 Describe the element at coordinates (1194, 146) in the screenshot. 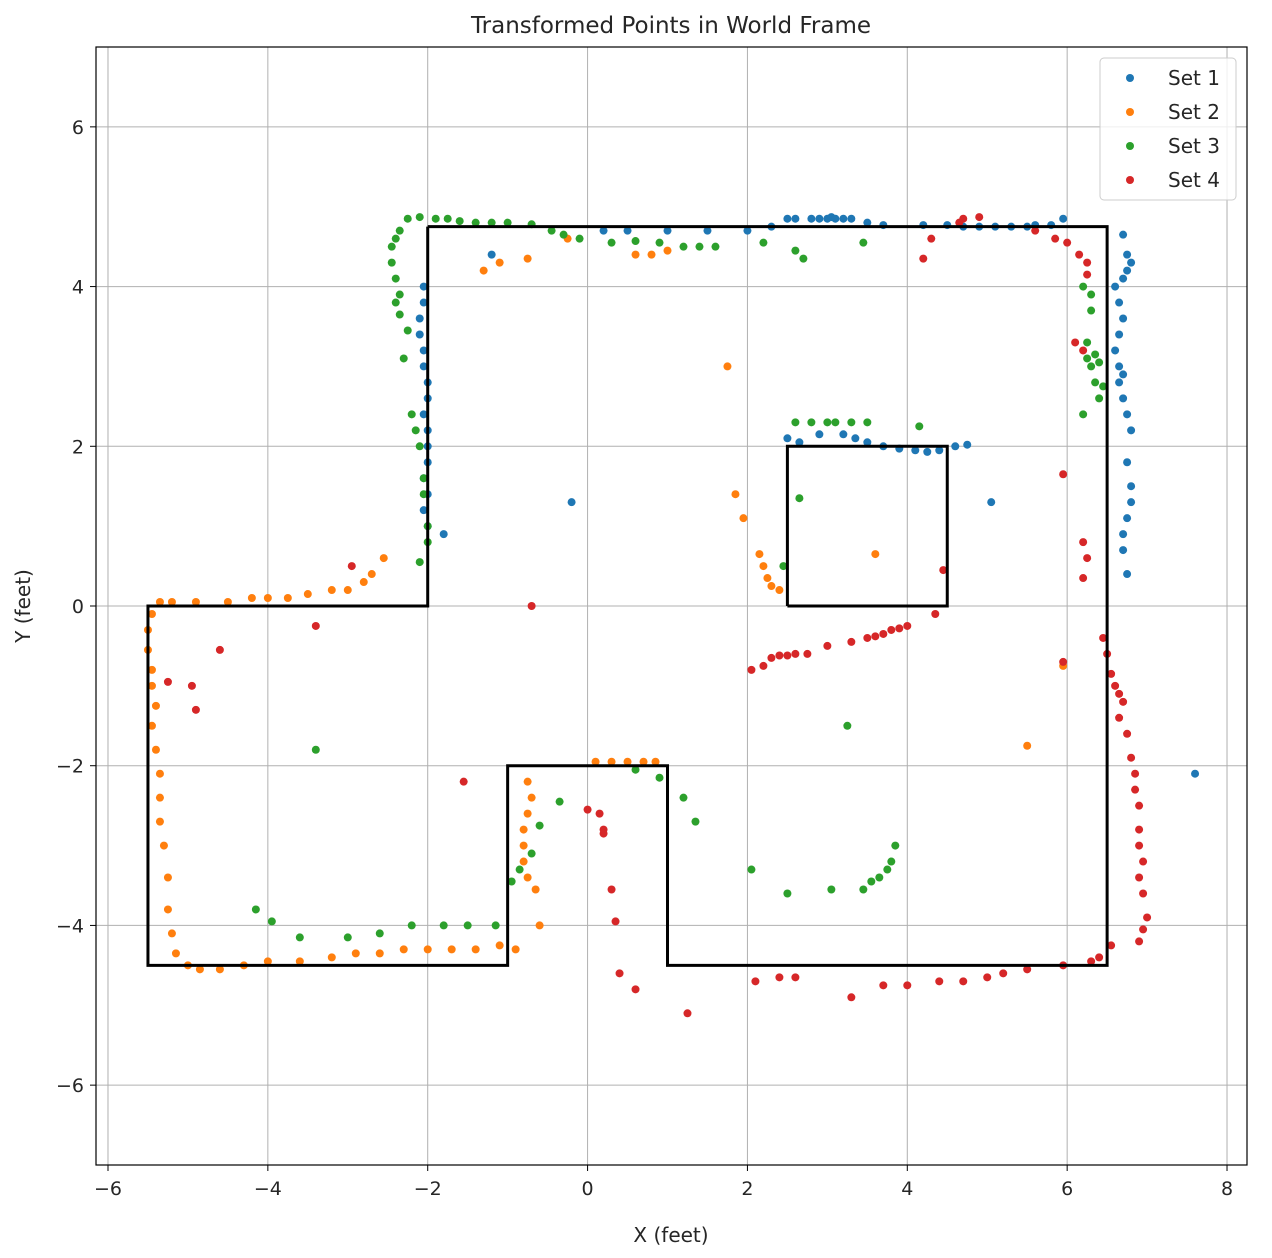

I see `legend-label: Set 3` at that location.